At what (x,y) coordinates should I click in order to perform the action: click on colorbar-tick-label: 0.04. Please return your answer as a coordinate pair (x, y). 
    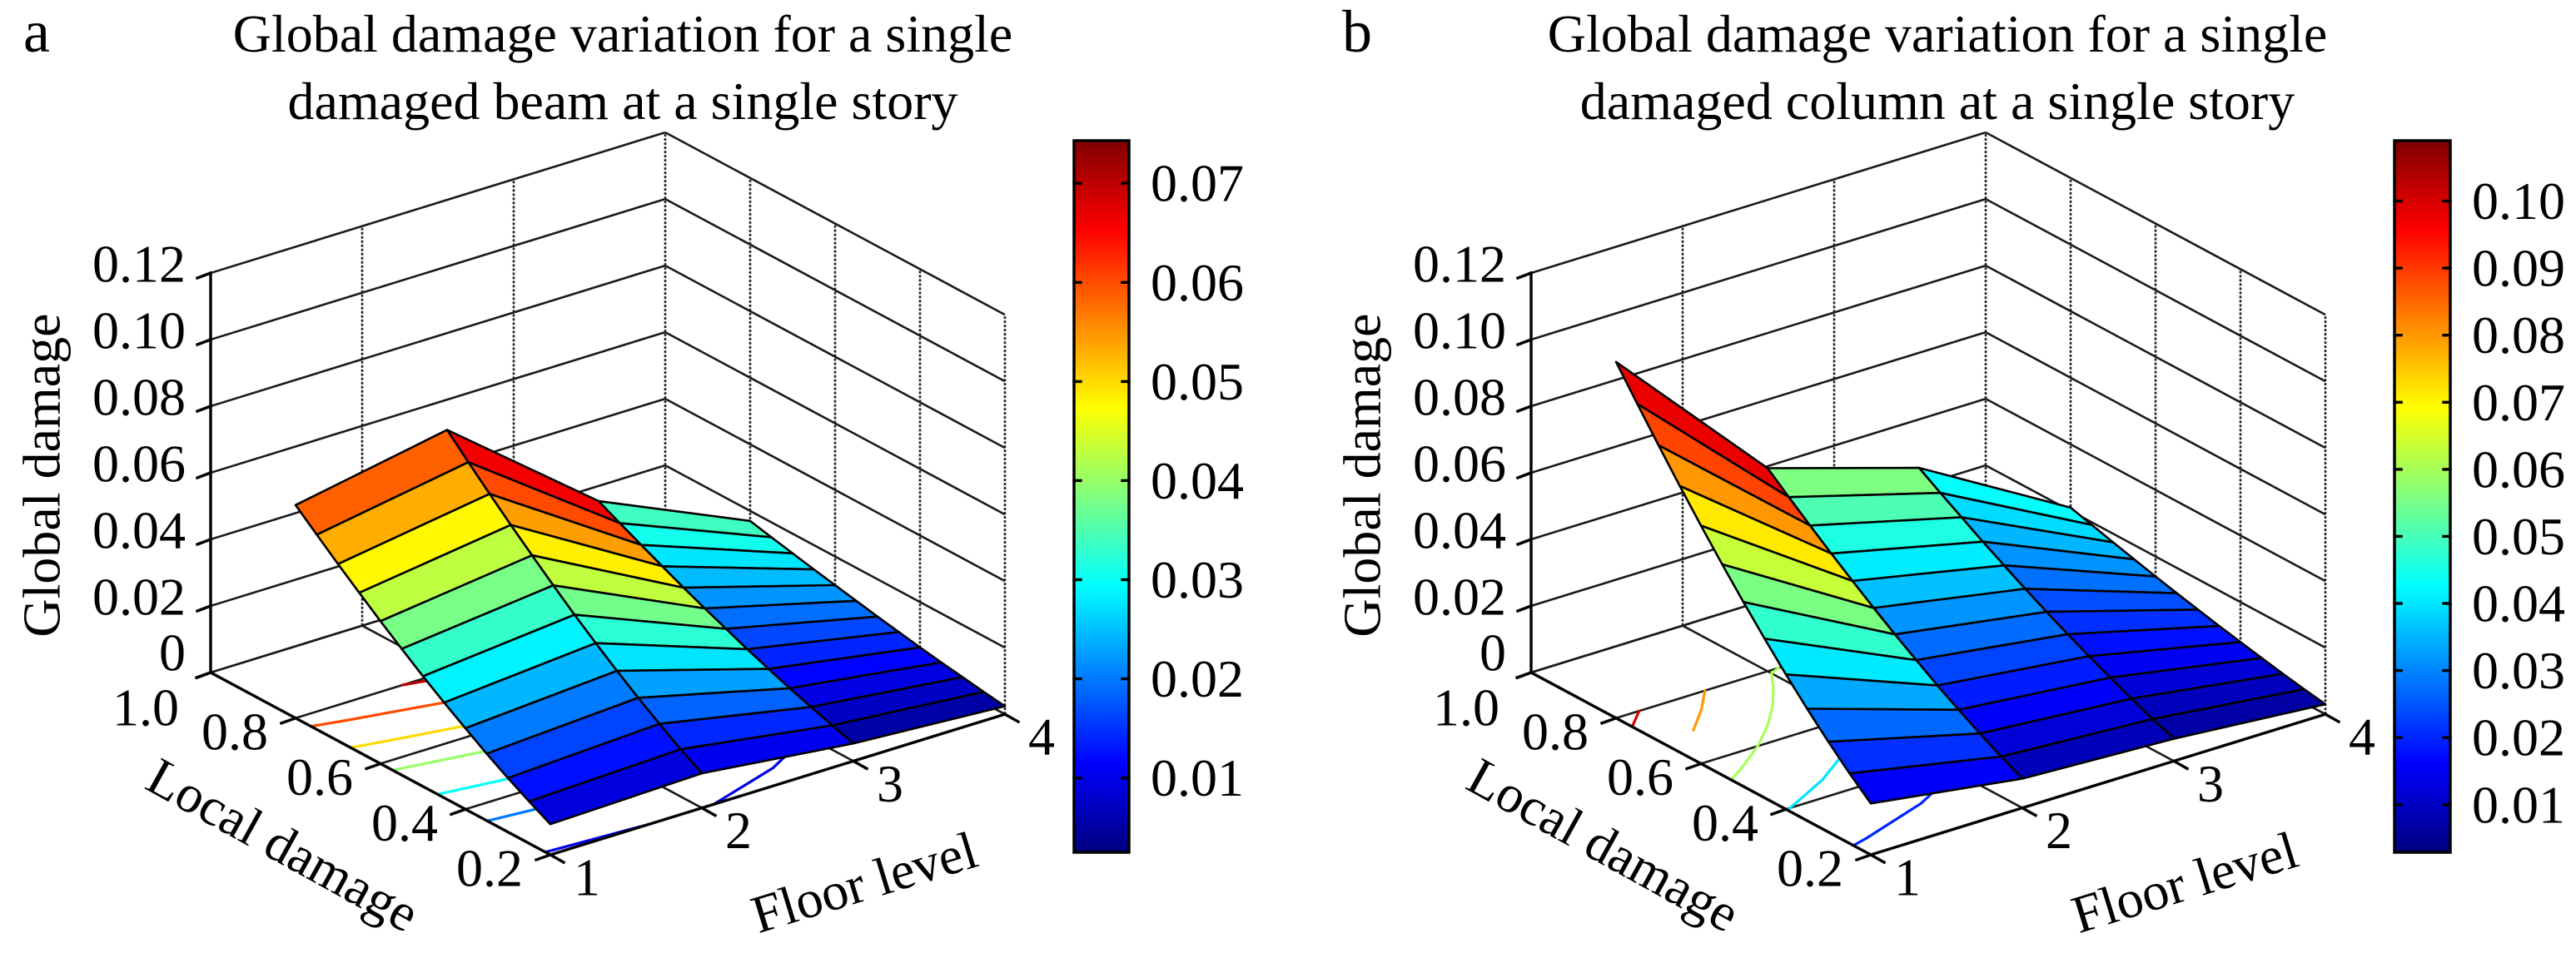
    Looking at the image, I should click on (1197, 481).